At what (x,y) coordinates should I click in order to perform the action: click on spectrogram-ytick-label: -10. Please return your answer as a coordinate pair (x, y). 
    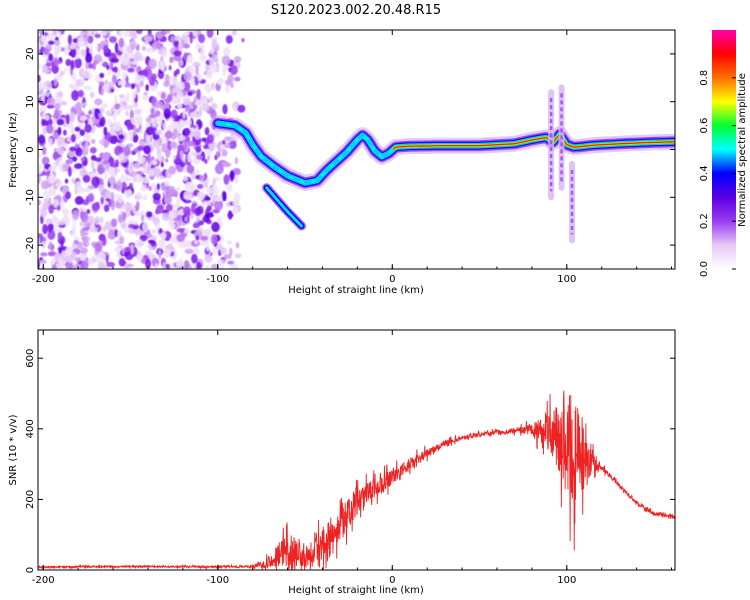
    Looking at the image, I should click on (30, 197).